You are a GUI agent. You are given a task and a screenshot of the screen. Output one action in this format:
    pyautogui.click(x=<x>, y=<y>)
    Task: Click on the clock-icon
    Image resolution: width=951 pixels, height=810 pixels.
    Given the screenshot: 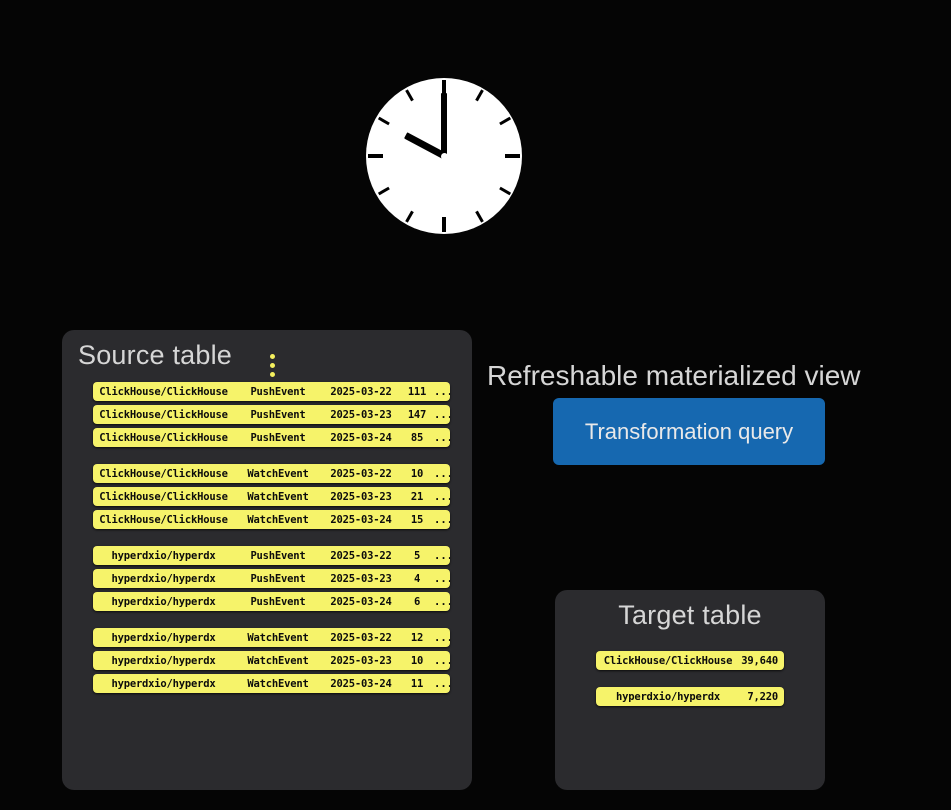 What is the action you would take?
    pyautogui.click(x=444, y=156)
    